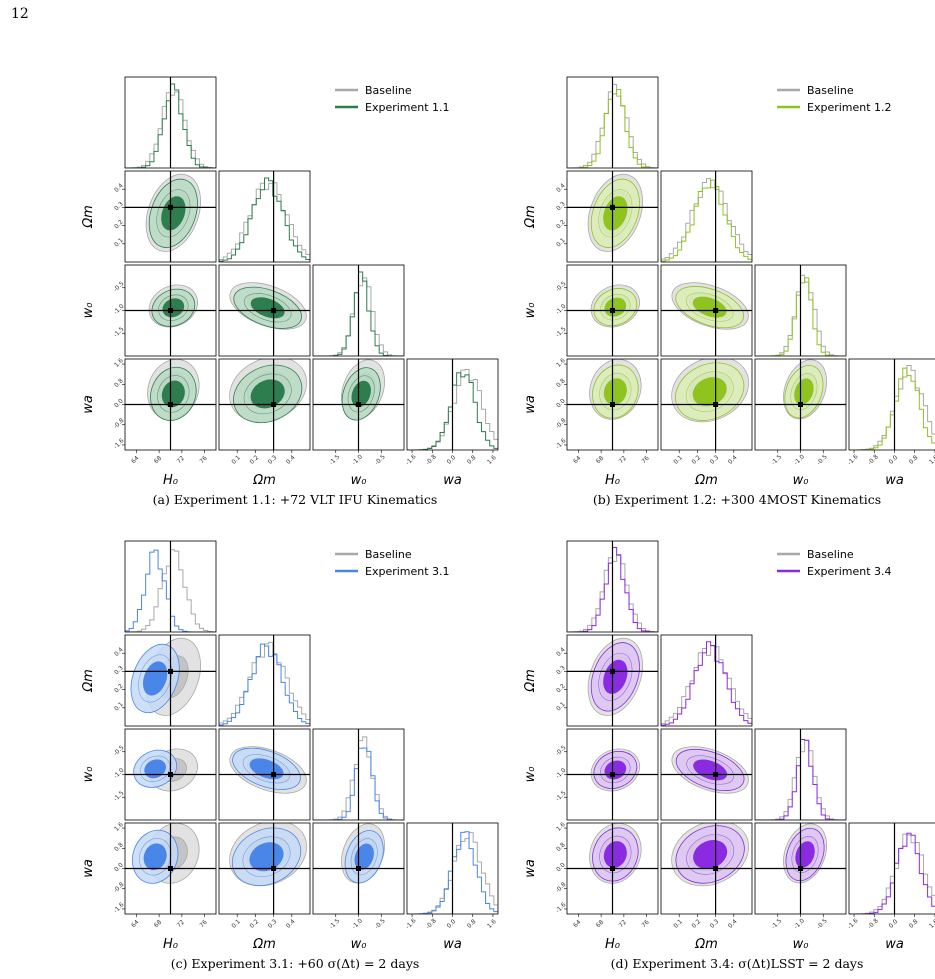 Image resolution: width=935 pixels, height=979 pixels. I want to click on y-tick-label: -1.5, so click(560, 331).